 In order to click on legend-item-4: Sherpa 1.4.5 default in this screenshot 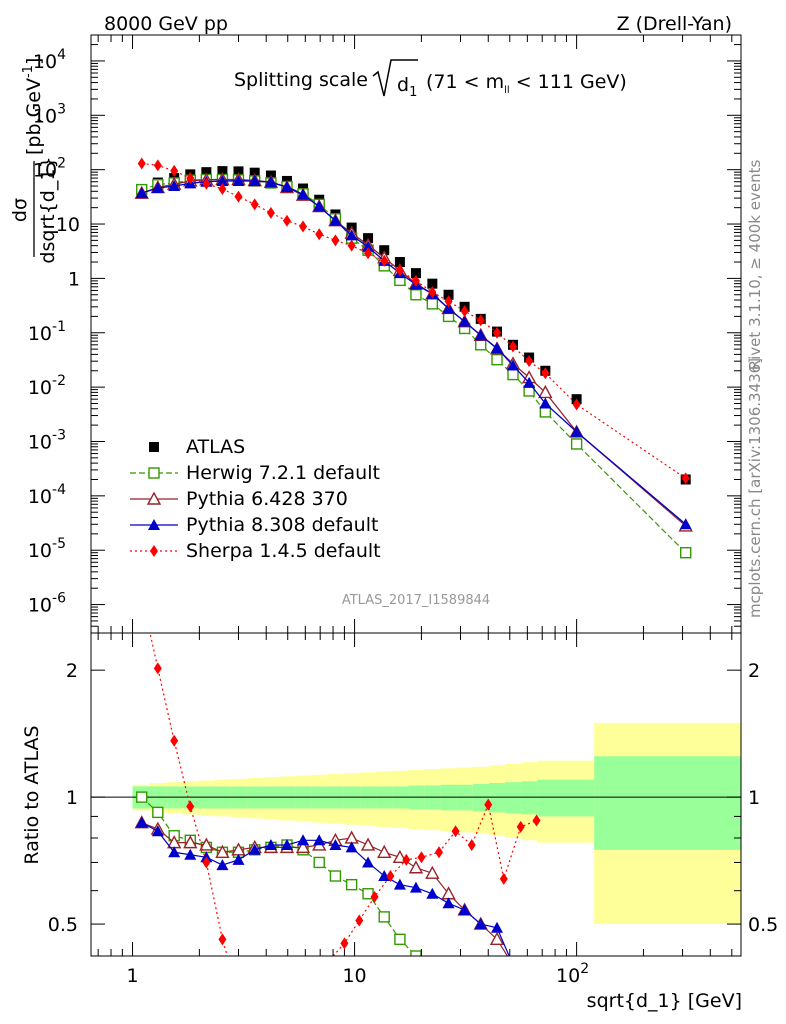, I will do `click(255, 551)`.